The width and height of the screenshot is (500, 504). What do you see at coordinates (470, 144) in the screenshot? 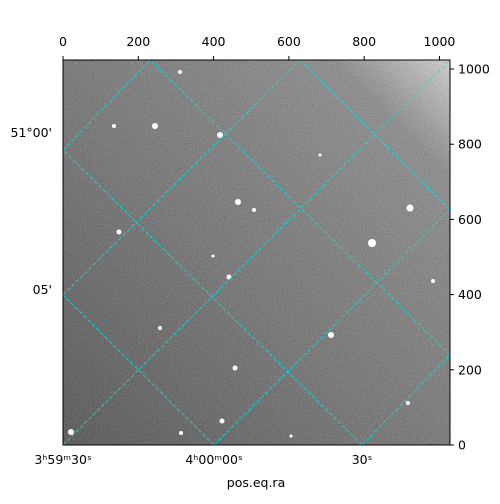
I see `y-tick-label: 800` at bounding box center [470, 144].